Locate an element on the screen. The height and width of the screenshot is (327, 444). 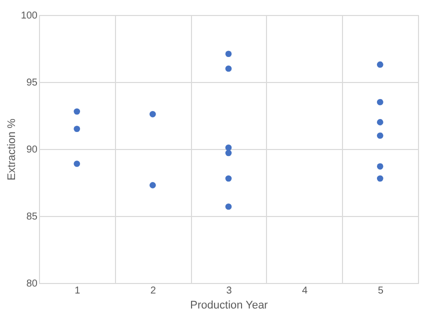
y-tick-label: 90 is located at coordinates (32, 150).